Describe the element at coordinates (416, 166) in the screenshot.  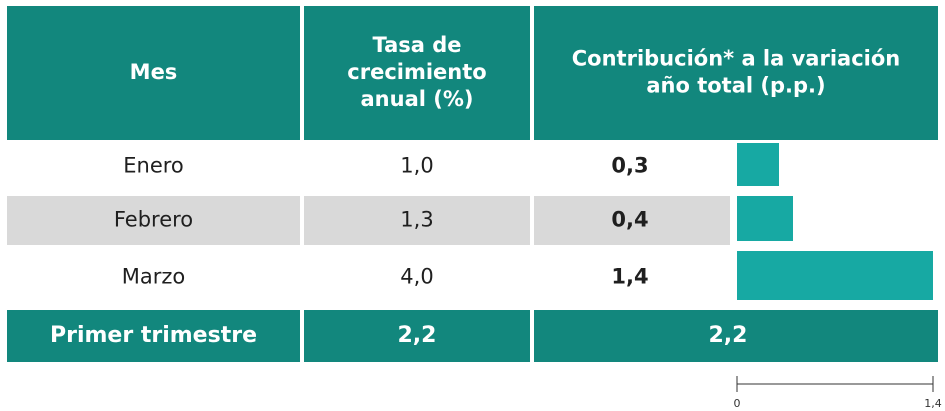
I see `growth: 1,0` at that location.